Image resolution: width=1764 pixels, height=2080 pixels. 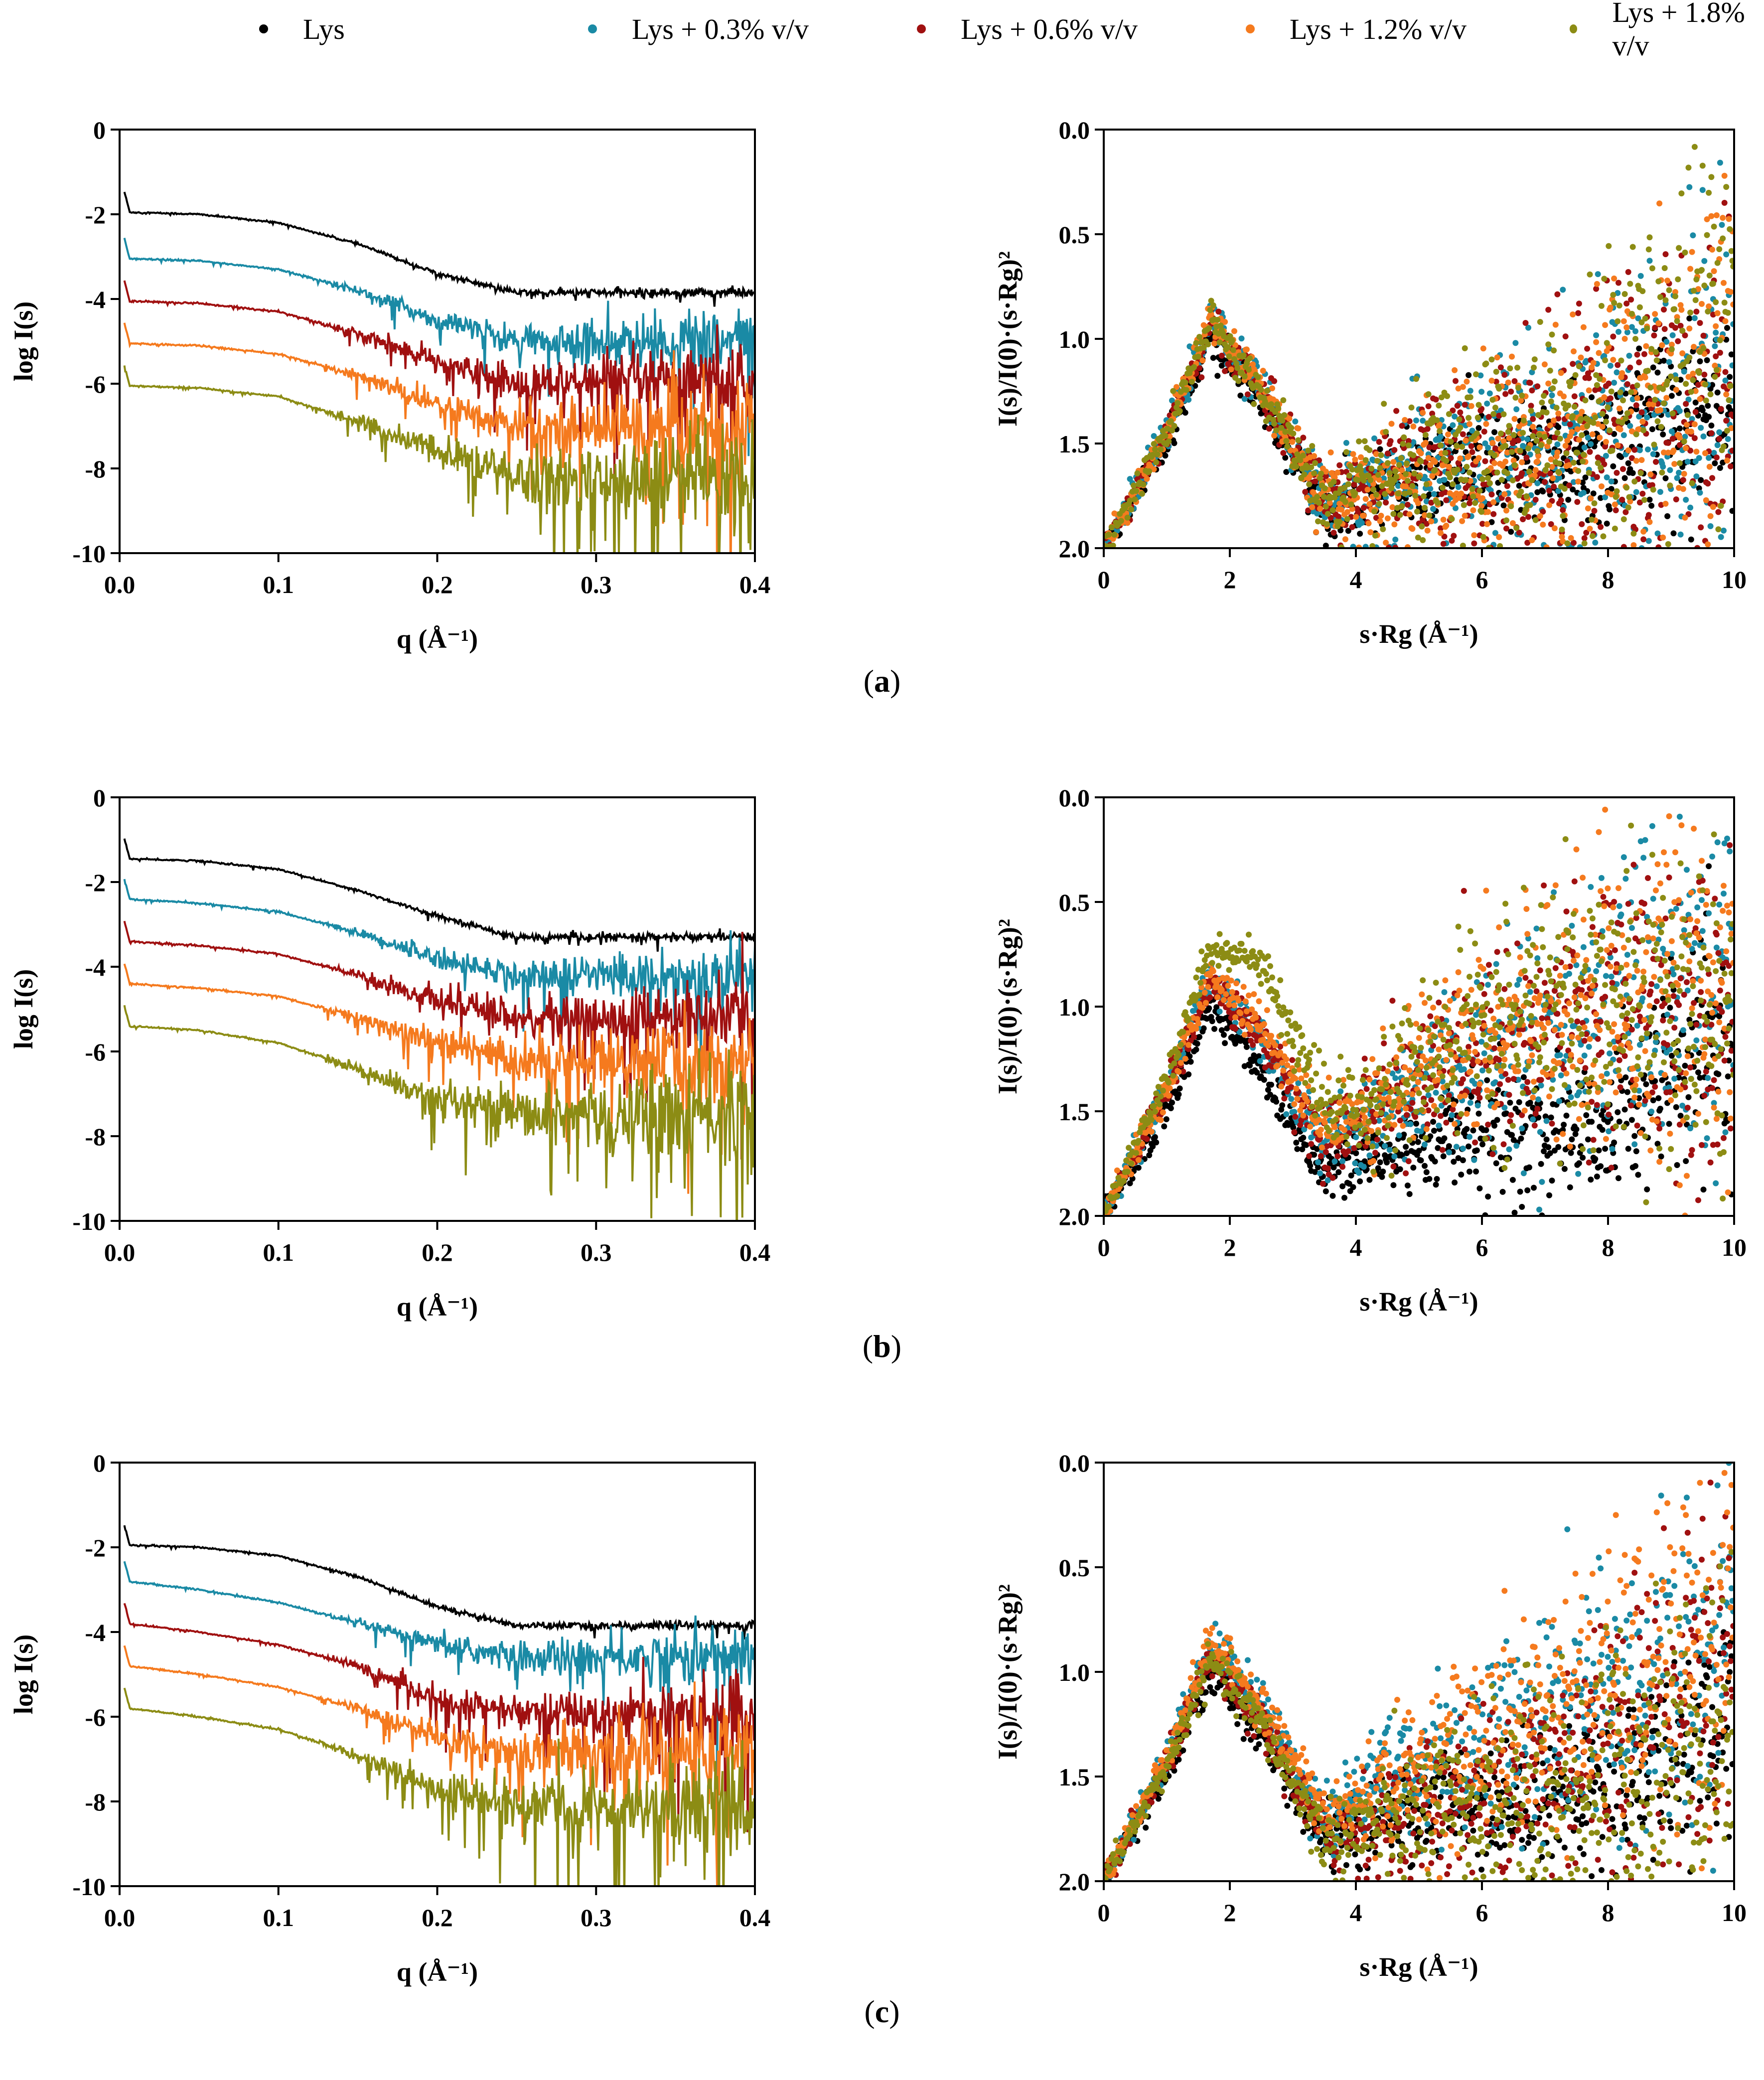 I want to click on y-tick-label: 0, so click(x=99, y=130).